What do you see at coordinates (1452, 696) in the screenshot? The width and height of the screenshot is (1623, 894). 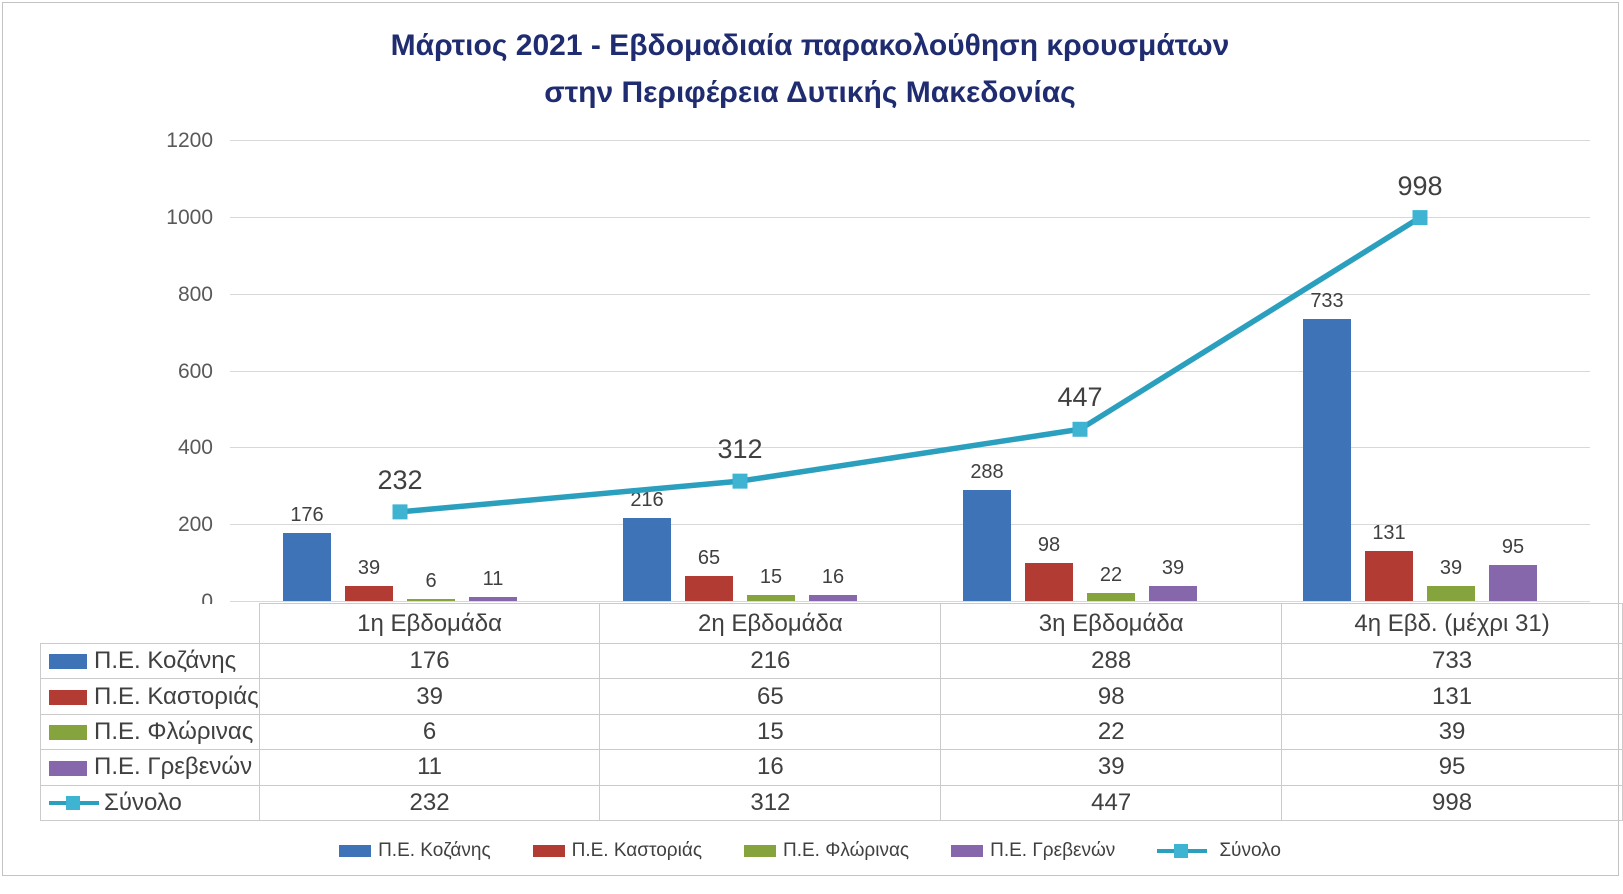 I see `table-value-cell: 131` at bounding box center [1452, 696].